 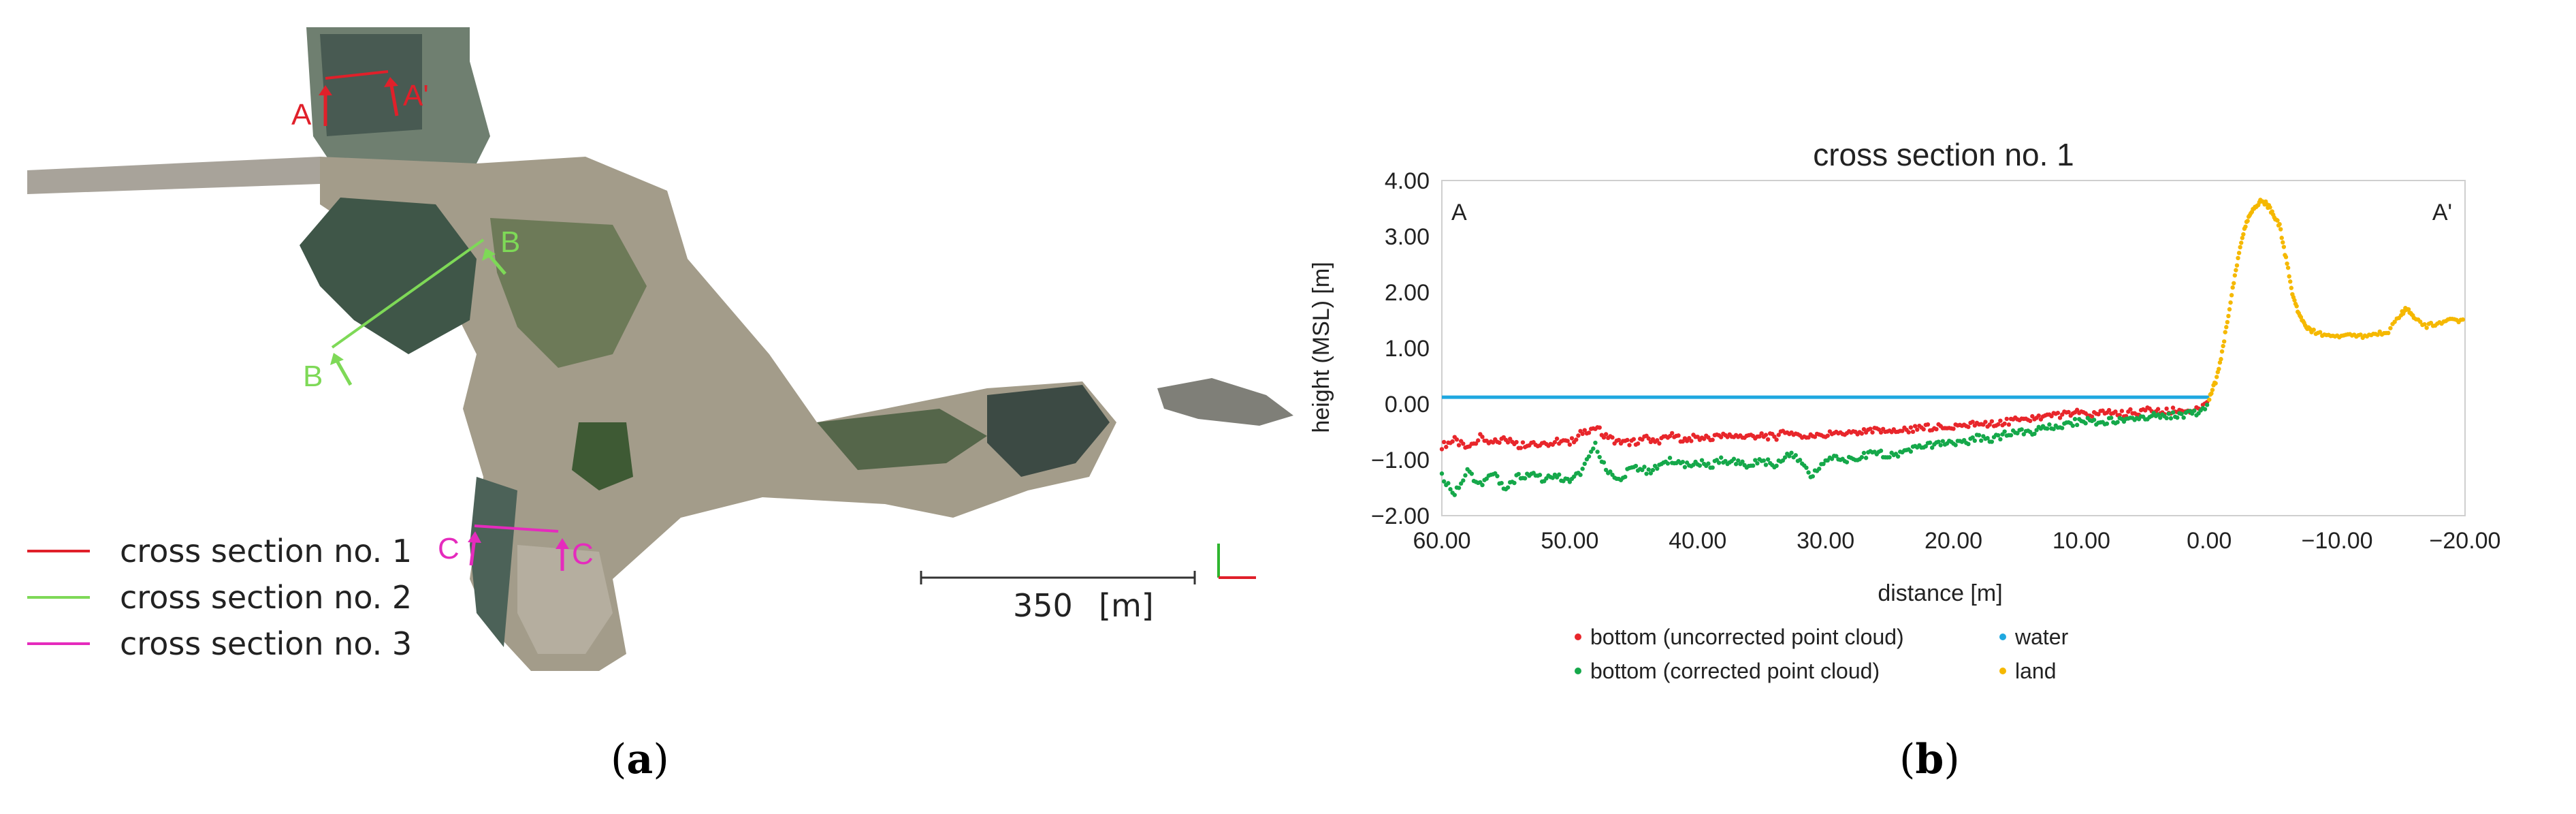 What do you see at coordinates (418, 312) in the screenshot?
I see `cross-section-2-line` at bounding box center [418, 312].